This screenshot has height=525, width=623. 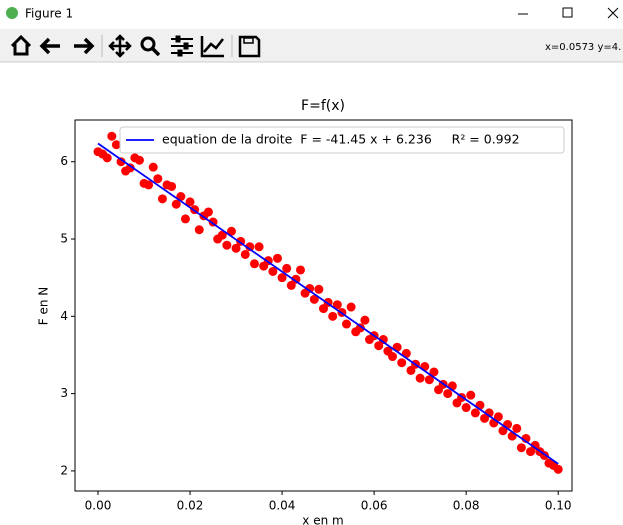 What do you see at coordinates (248, 40) in the screenshot?
I see `save-icon-part` at bounding box center [248, 40].